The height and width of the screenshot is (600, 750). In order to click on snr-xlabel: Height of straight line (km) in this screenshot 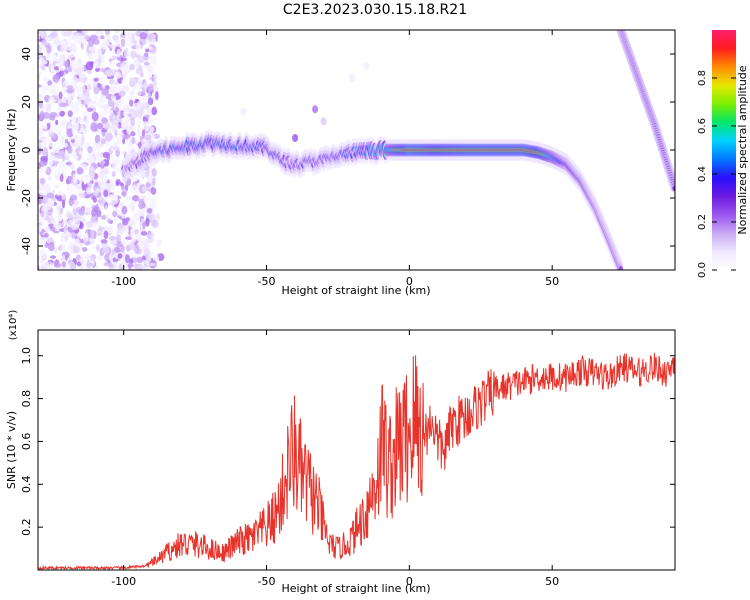, I will do `click(355, 588)`.